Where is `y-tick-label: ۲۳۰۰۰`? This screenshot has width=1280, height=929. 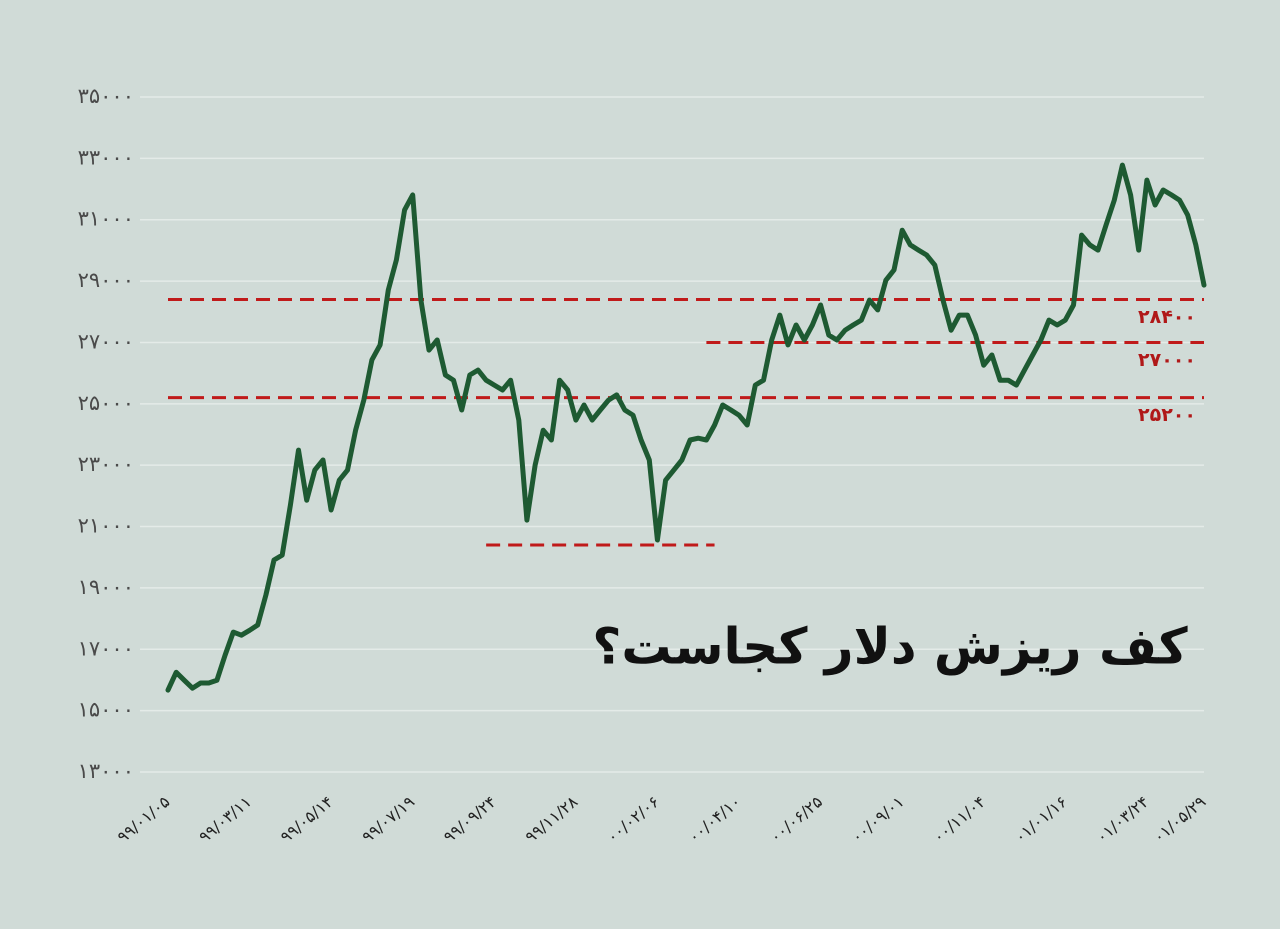
y-tick-label: ۲۳۰۰۰ is located at coordinates (106, 464).